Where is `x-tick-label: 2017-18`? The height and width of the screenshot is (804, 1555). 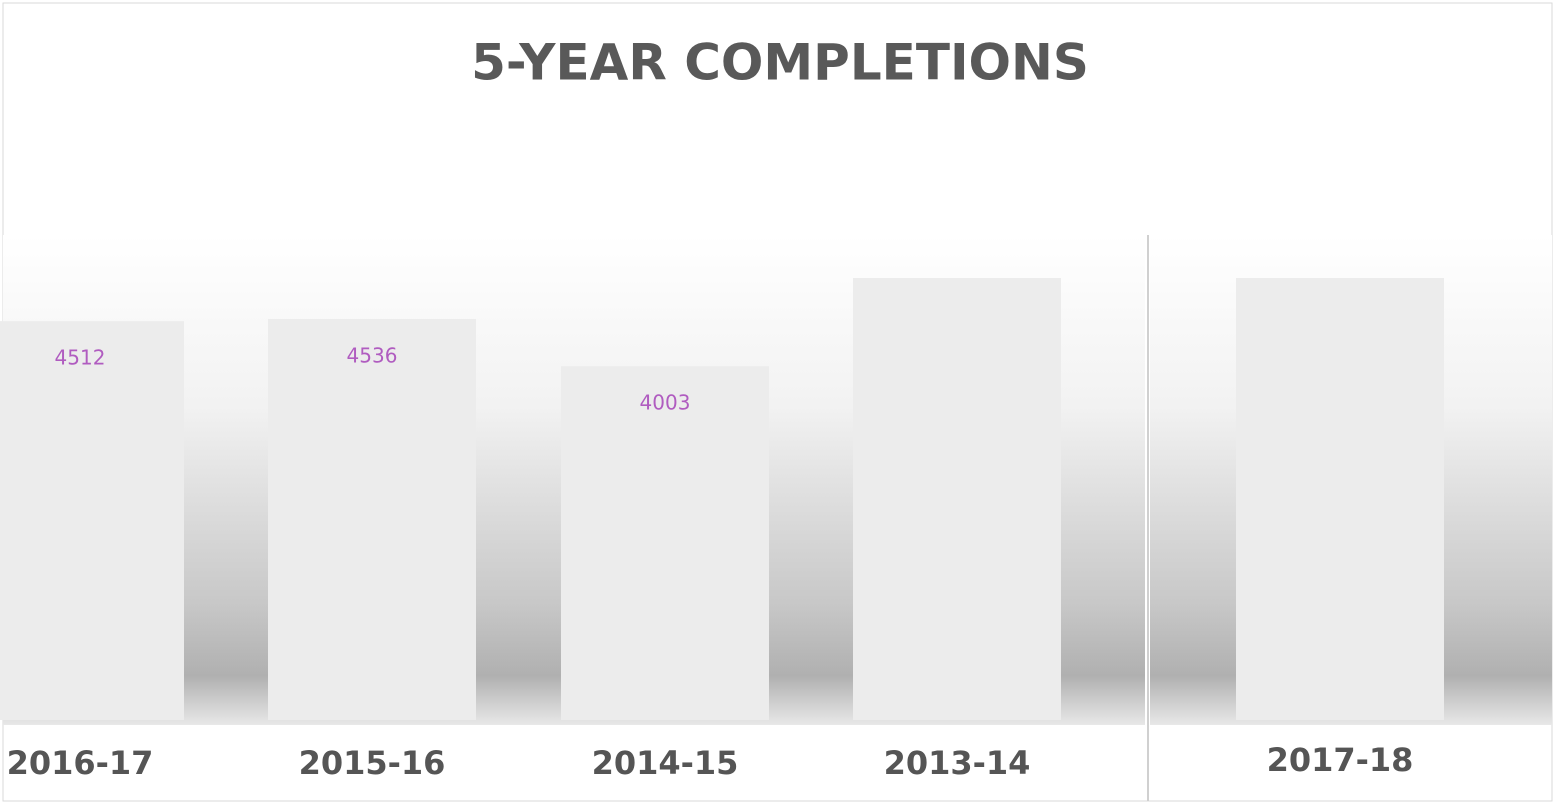
x-tick-label: 2017-18 is located at coordinates (1340, 760).